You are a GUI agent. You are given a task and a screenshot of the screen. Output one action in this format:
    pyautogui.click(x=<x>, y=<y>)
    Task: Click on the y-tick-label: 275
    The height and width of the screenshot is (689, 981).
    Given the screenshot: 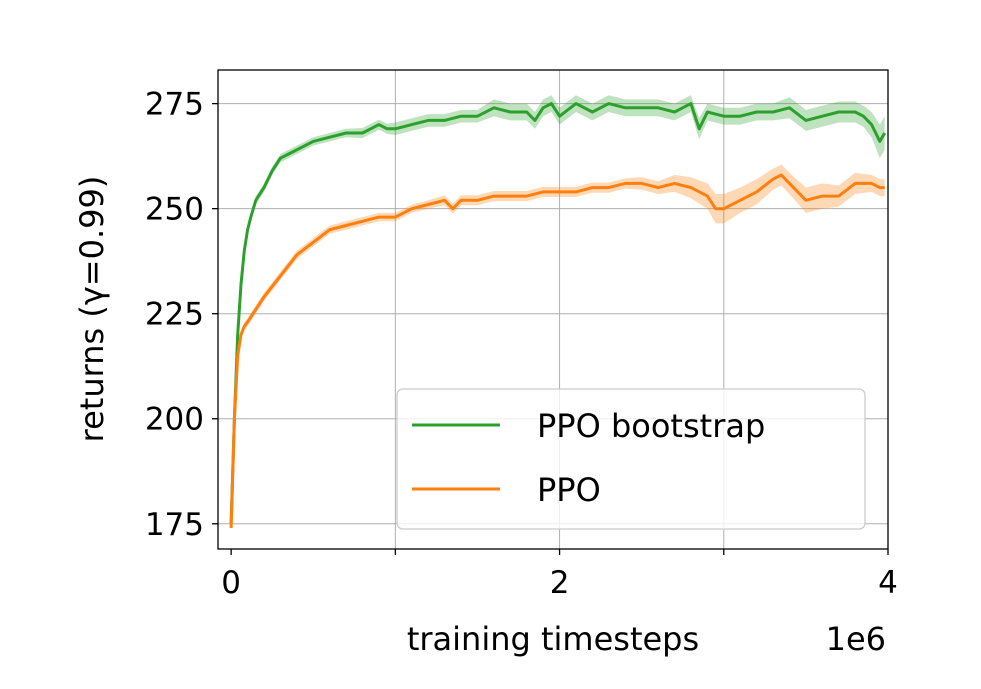 What is the action you would take?
    pyautogui.click(x=174, y=105)
    